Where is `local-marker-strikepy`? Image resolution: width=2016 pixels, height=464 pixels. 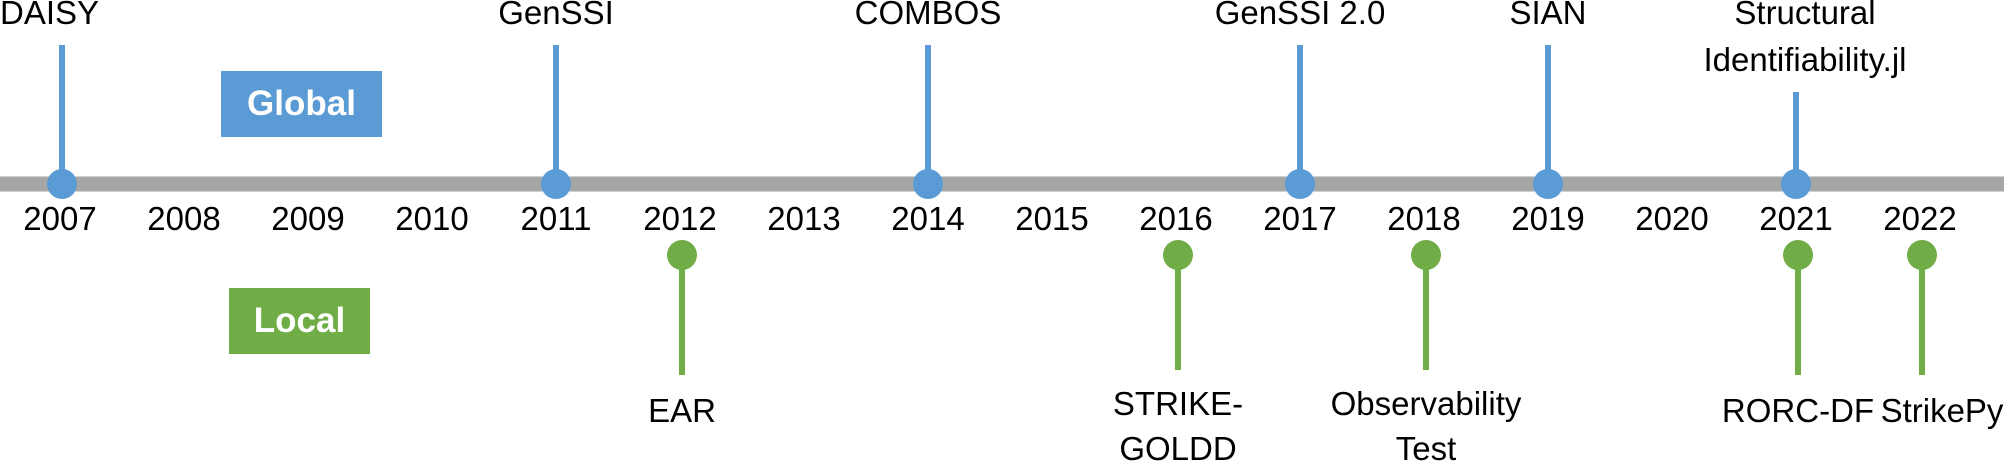 local-marker-strikepy is located at coordinates (1922, 255).